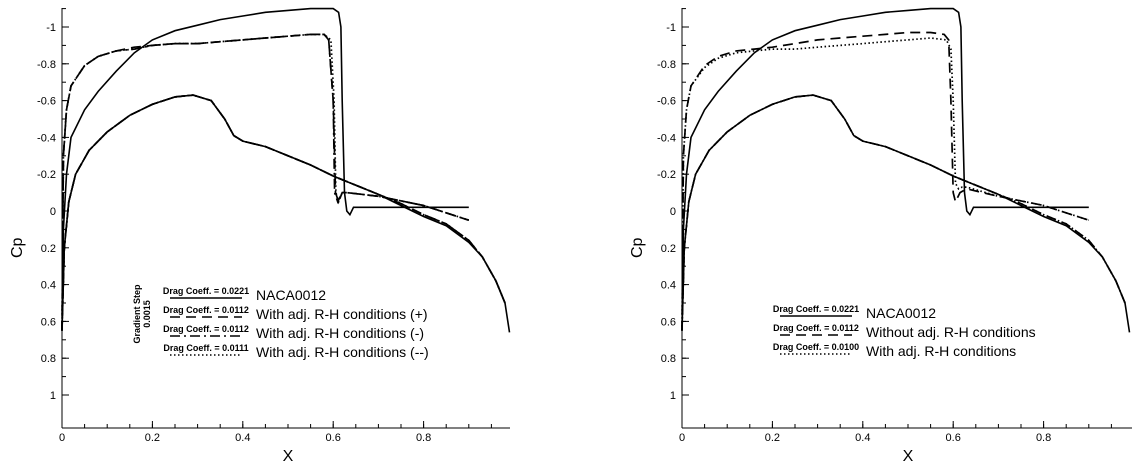  What do you see at coordinates (147, 314) in the screenshot?
I see `gradient-step-value: 0.0015` at bounding box center [147, 314].